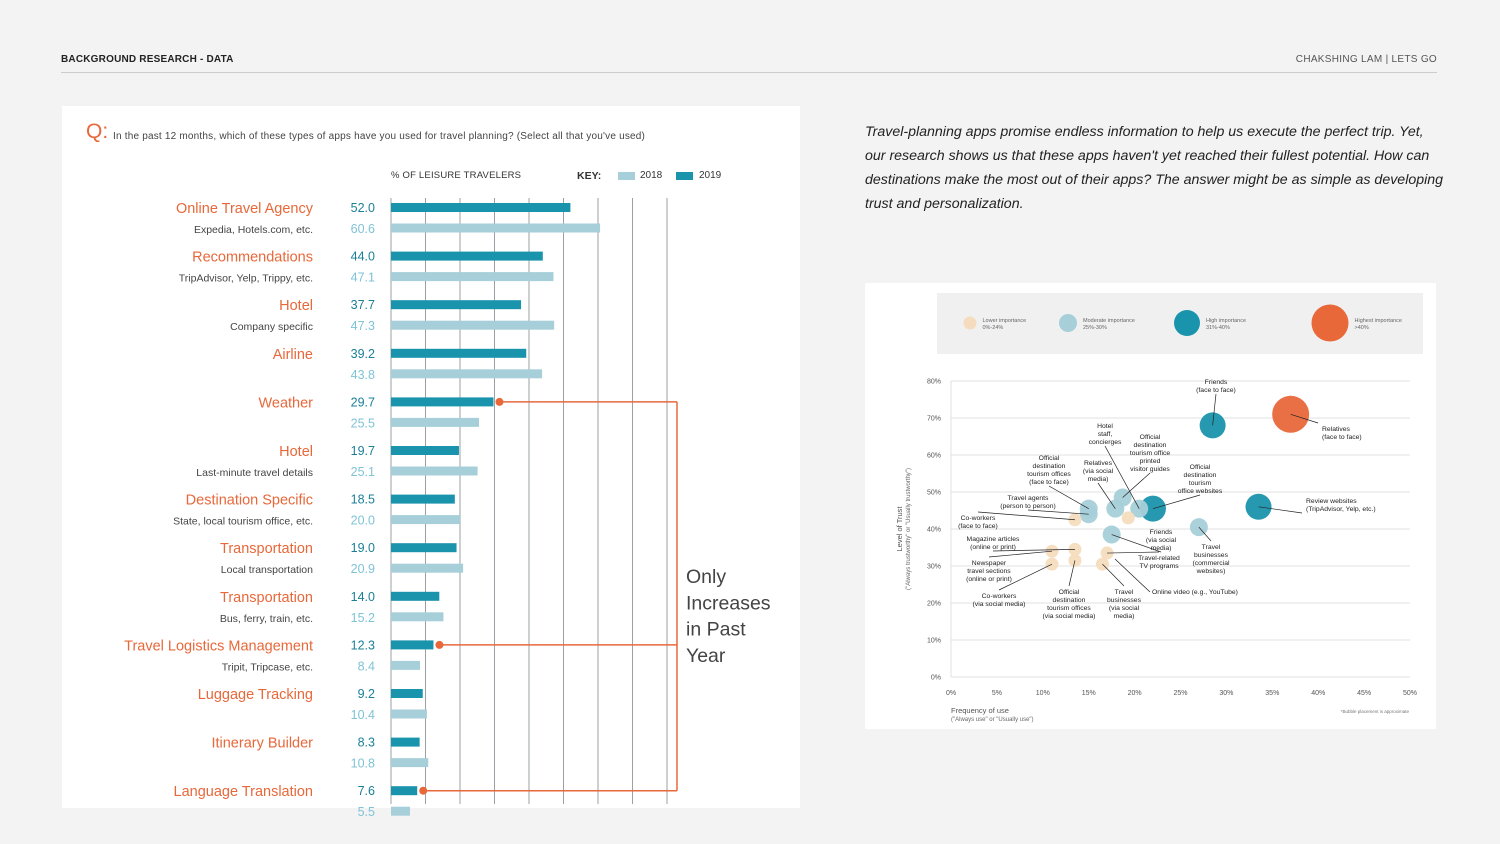 The height and width of the screenshot is (844, 1500). What do you see at coordinates (1089, 693) in the screenshot?
I see `x-tick-label: 15%` at bounding box center [1089, 693].